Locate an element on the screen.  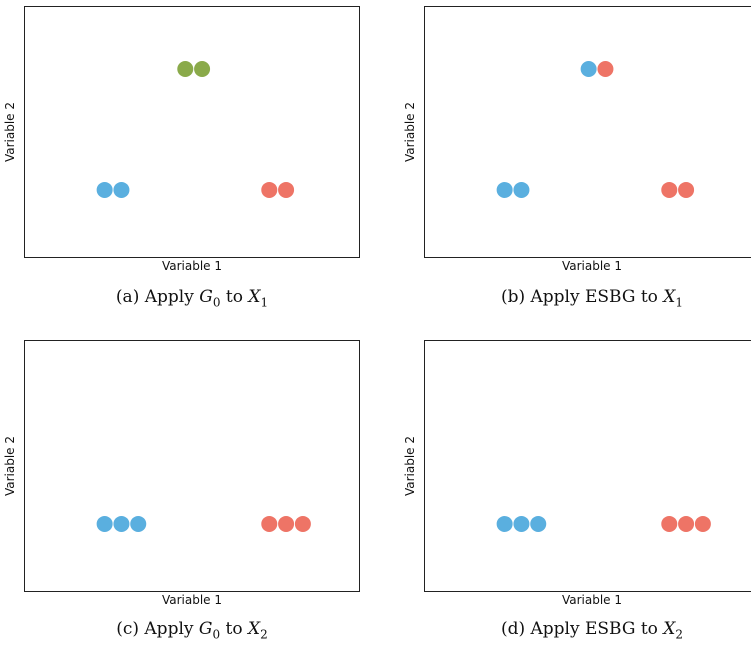
caption-prefix: (c) Apply is located at coordinates (157, 629).